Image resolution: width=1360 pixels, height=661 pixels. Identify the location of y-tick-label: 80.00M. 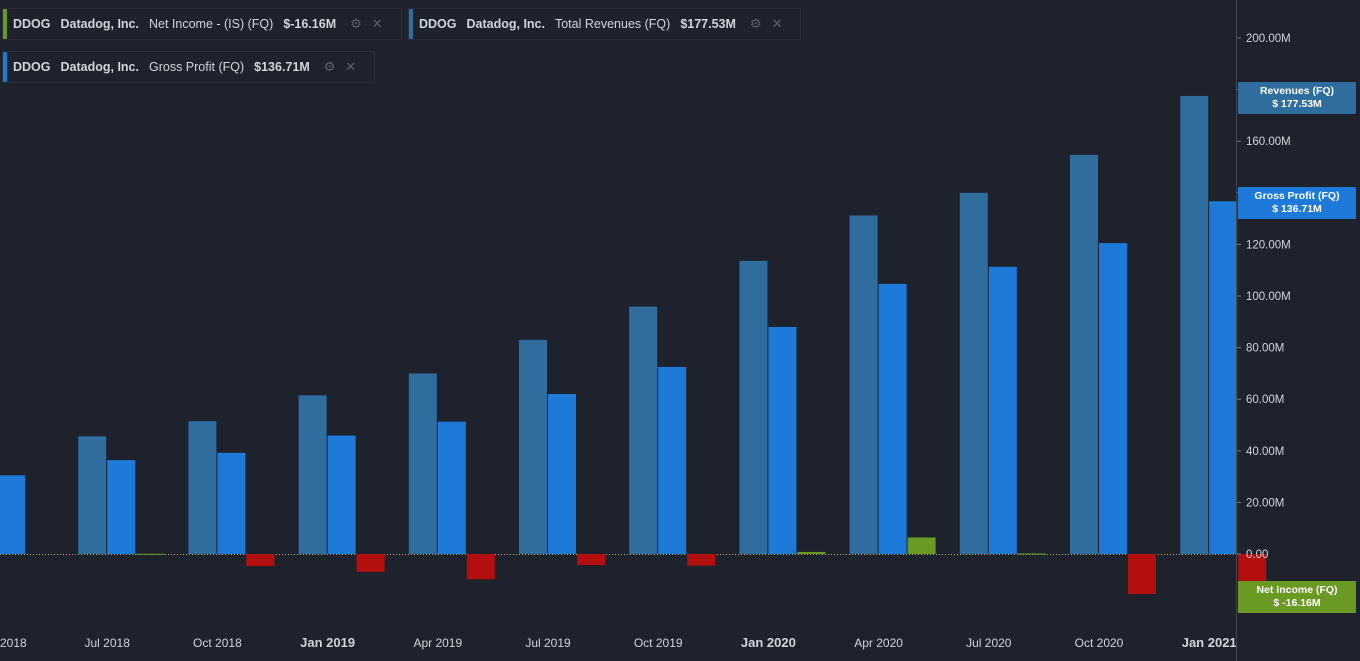
(1265, 349).